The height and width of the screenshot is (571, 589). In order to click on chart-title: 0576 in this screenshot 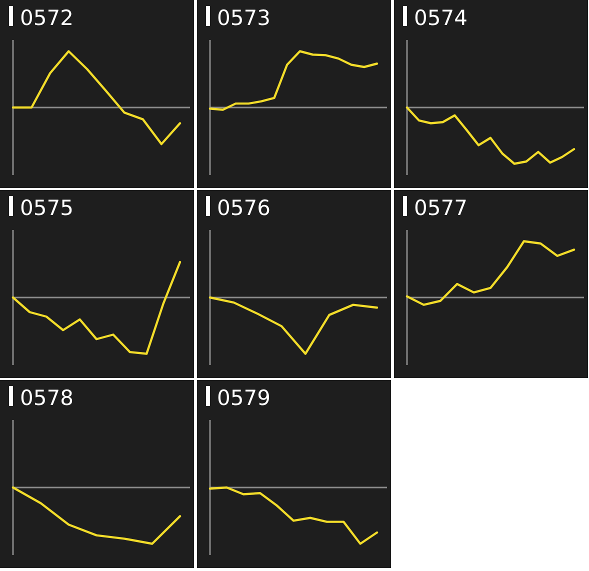, I will do `click(243, 208)`.